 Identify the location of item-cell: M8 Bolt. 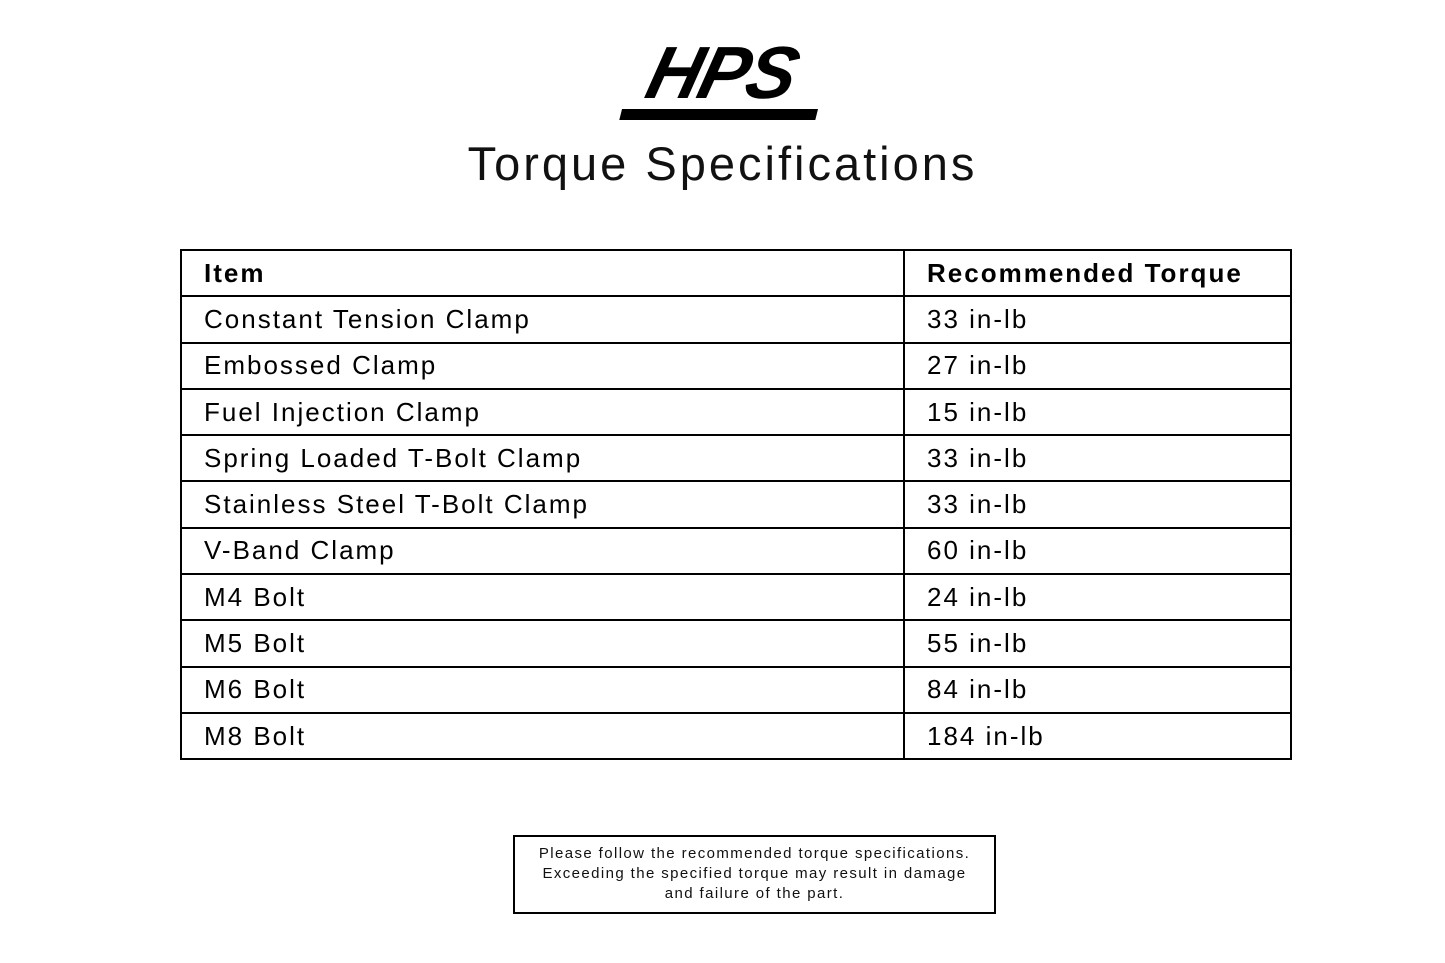
(542, 736).